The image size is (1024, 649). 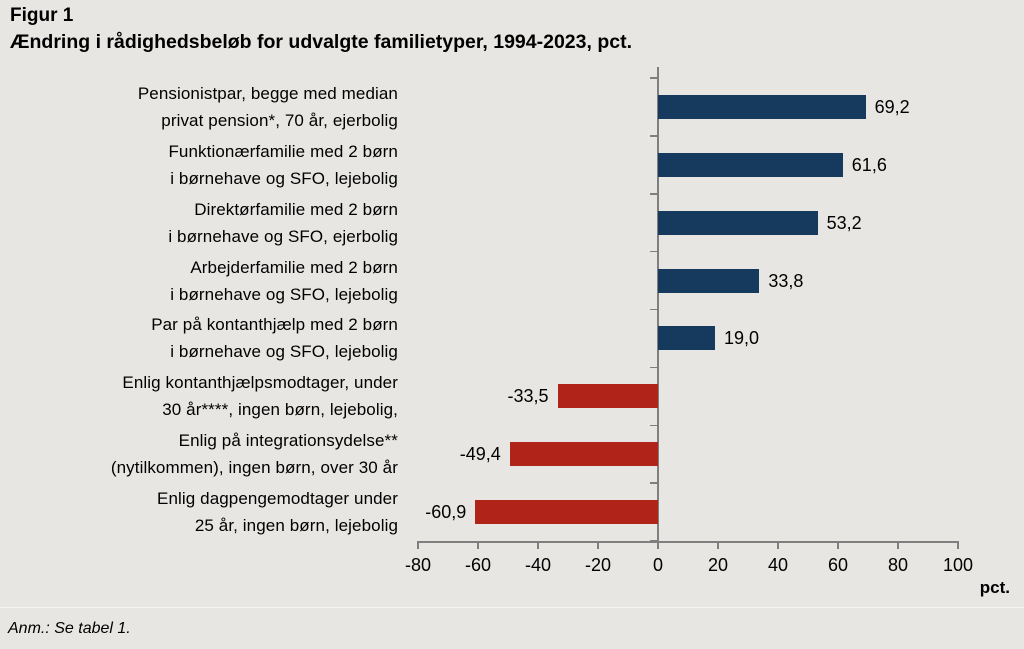 What do you see at coordinates (277, 499) in the screenshot?
I see `category-label-line: Enlig dagpengemodtager under` at bounding box center [277, 499].